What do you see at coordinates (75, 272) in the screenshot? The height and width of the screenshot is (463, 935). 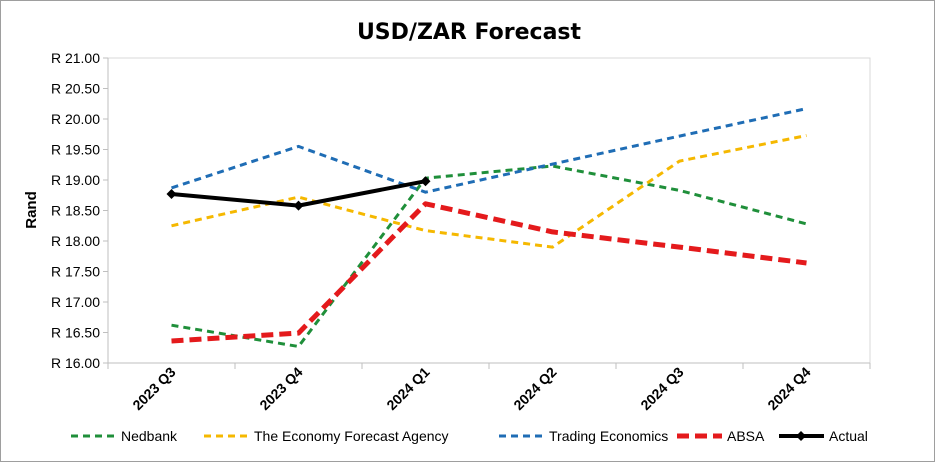 I see `y-tick-label: R 17.50` at bounding box center [75, 272].